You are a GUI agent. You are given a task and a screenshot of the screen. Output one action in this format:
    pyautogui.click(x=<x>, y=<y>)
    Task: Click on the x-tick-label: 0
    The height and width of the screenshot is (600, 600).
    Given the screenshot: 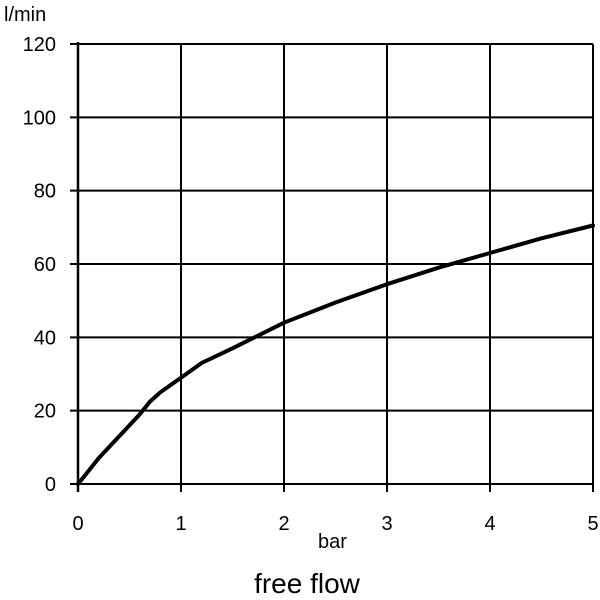 What is the action you would take?
    pyautogui.click(x=77, y=524)
    